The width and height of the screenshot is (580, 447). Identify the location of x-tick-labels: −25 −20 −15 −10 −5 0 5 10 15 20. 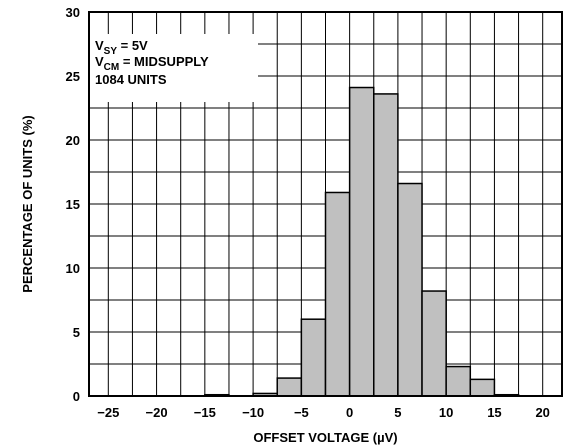
(323, 412).